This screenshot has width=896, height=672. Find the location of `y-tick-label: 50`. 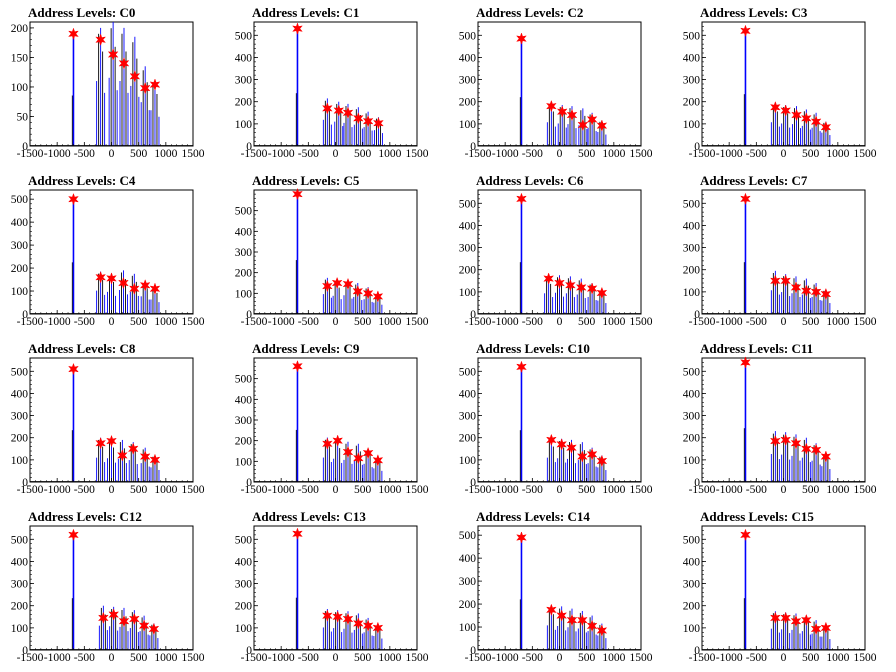

y-tick-label: 50 is located at coordinates (23, 117).